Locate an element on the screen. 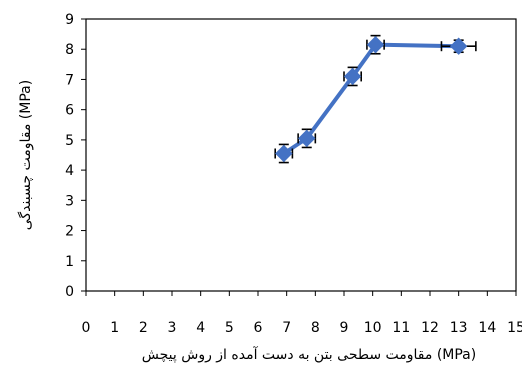 The image size is (522, 369). x-tick-label: 1 is located at coordinates (114, 328).